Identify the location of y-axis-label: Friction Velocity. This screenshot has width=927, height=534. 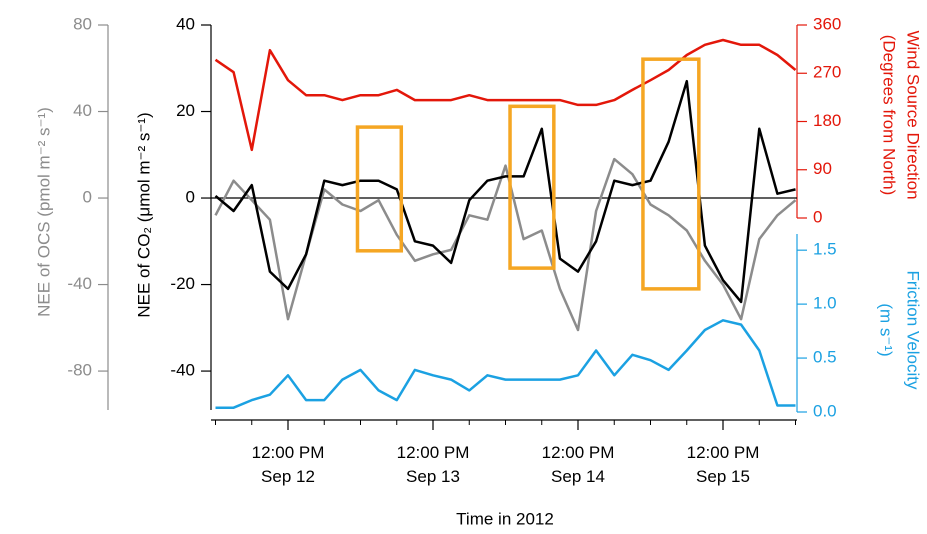
(913, 330).